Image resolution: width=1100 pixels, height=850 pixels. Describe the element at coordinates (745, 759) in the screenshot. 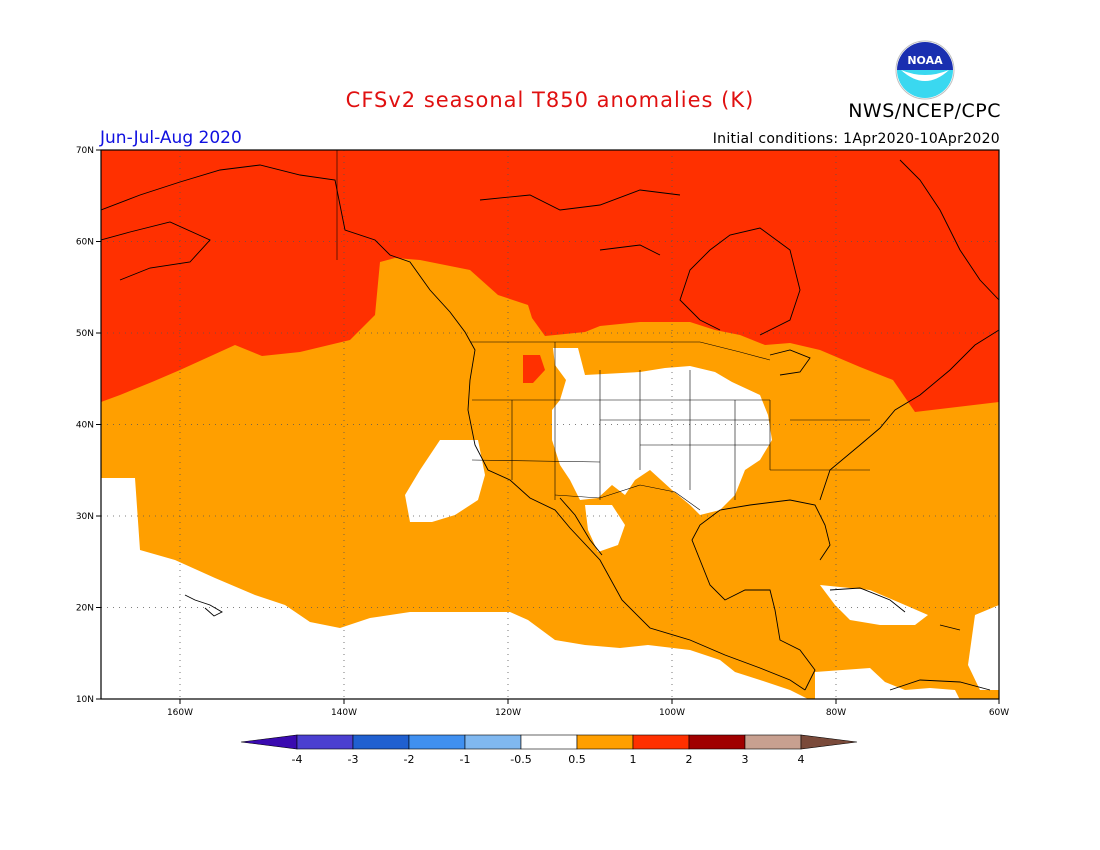

I see `colorbar-label: 3` at that location.